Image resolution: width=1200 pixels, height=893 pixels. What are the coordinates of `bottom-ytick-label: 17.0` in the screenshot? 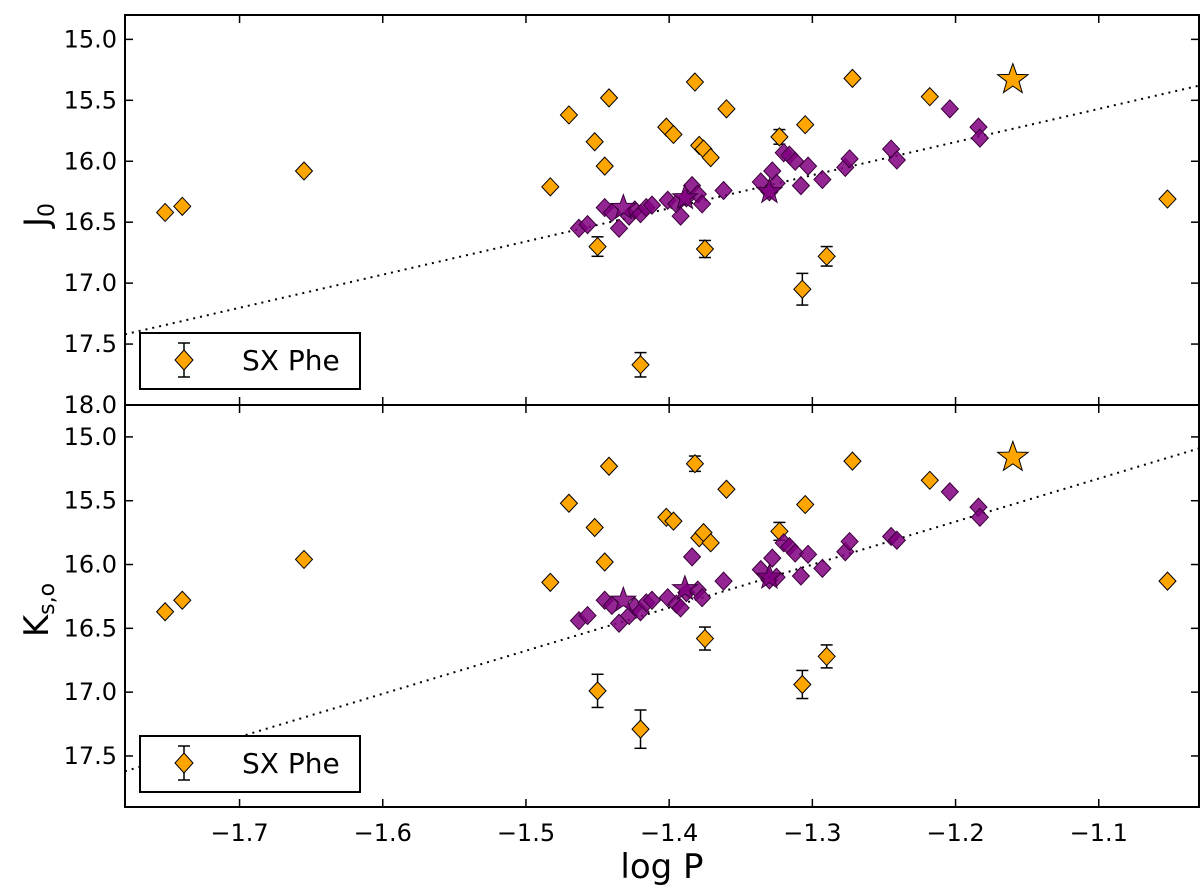 It's located at (90, 692).